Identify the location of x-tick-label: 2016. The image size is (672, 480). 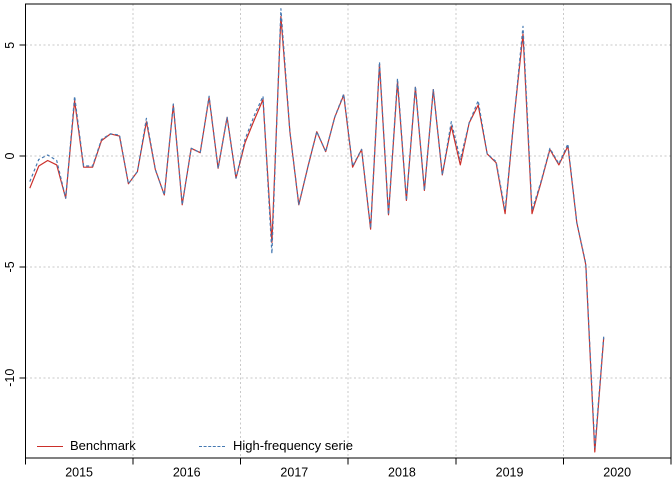
(187, 473).